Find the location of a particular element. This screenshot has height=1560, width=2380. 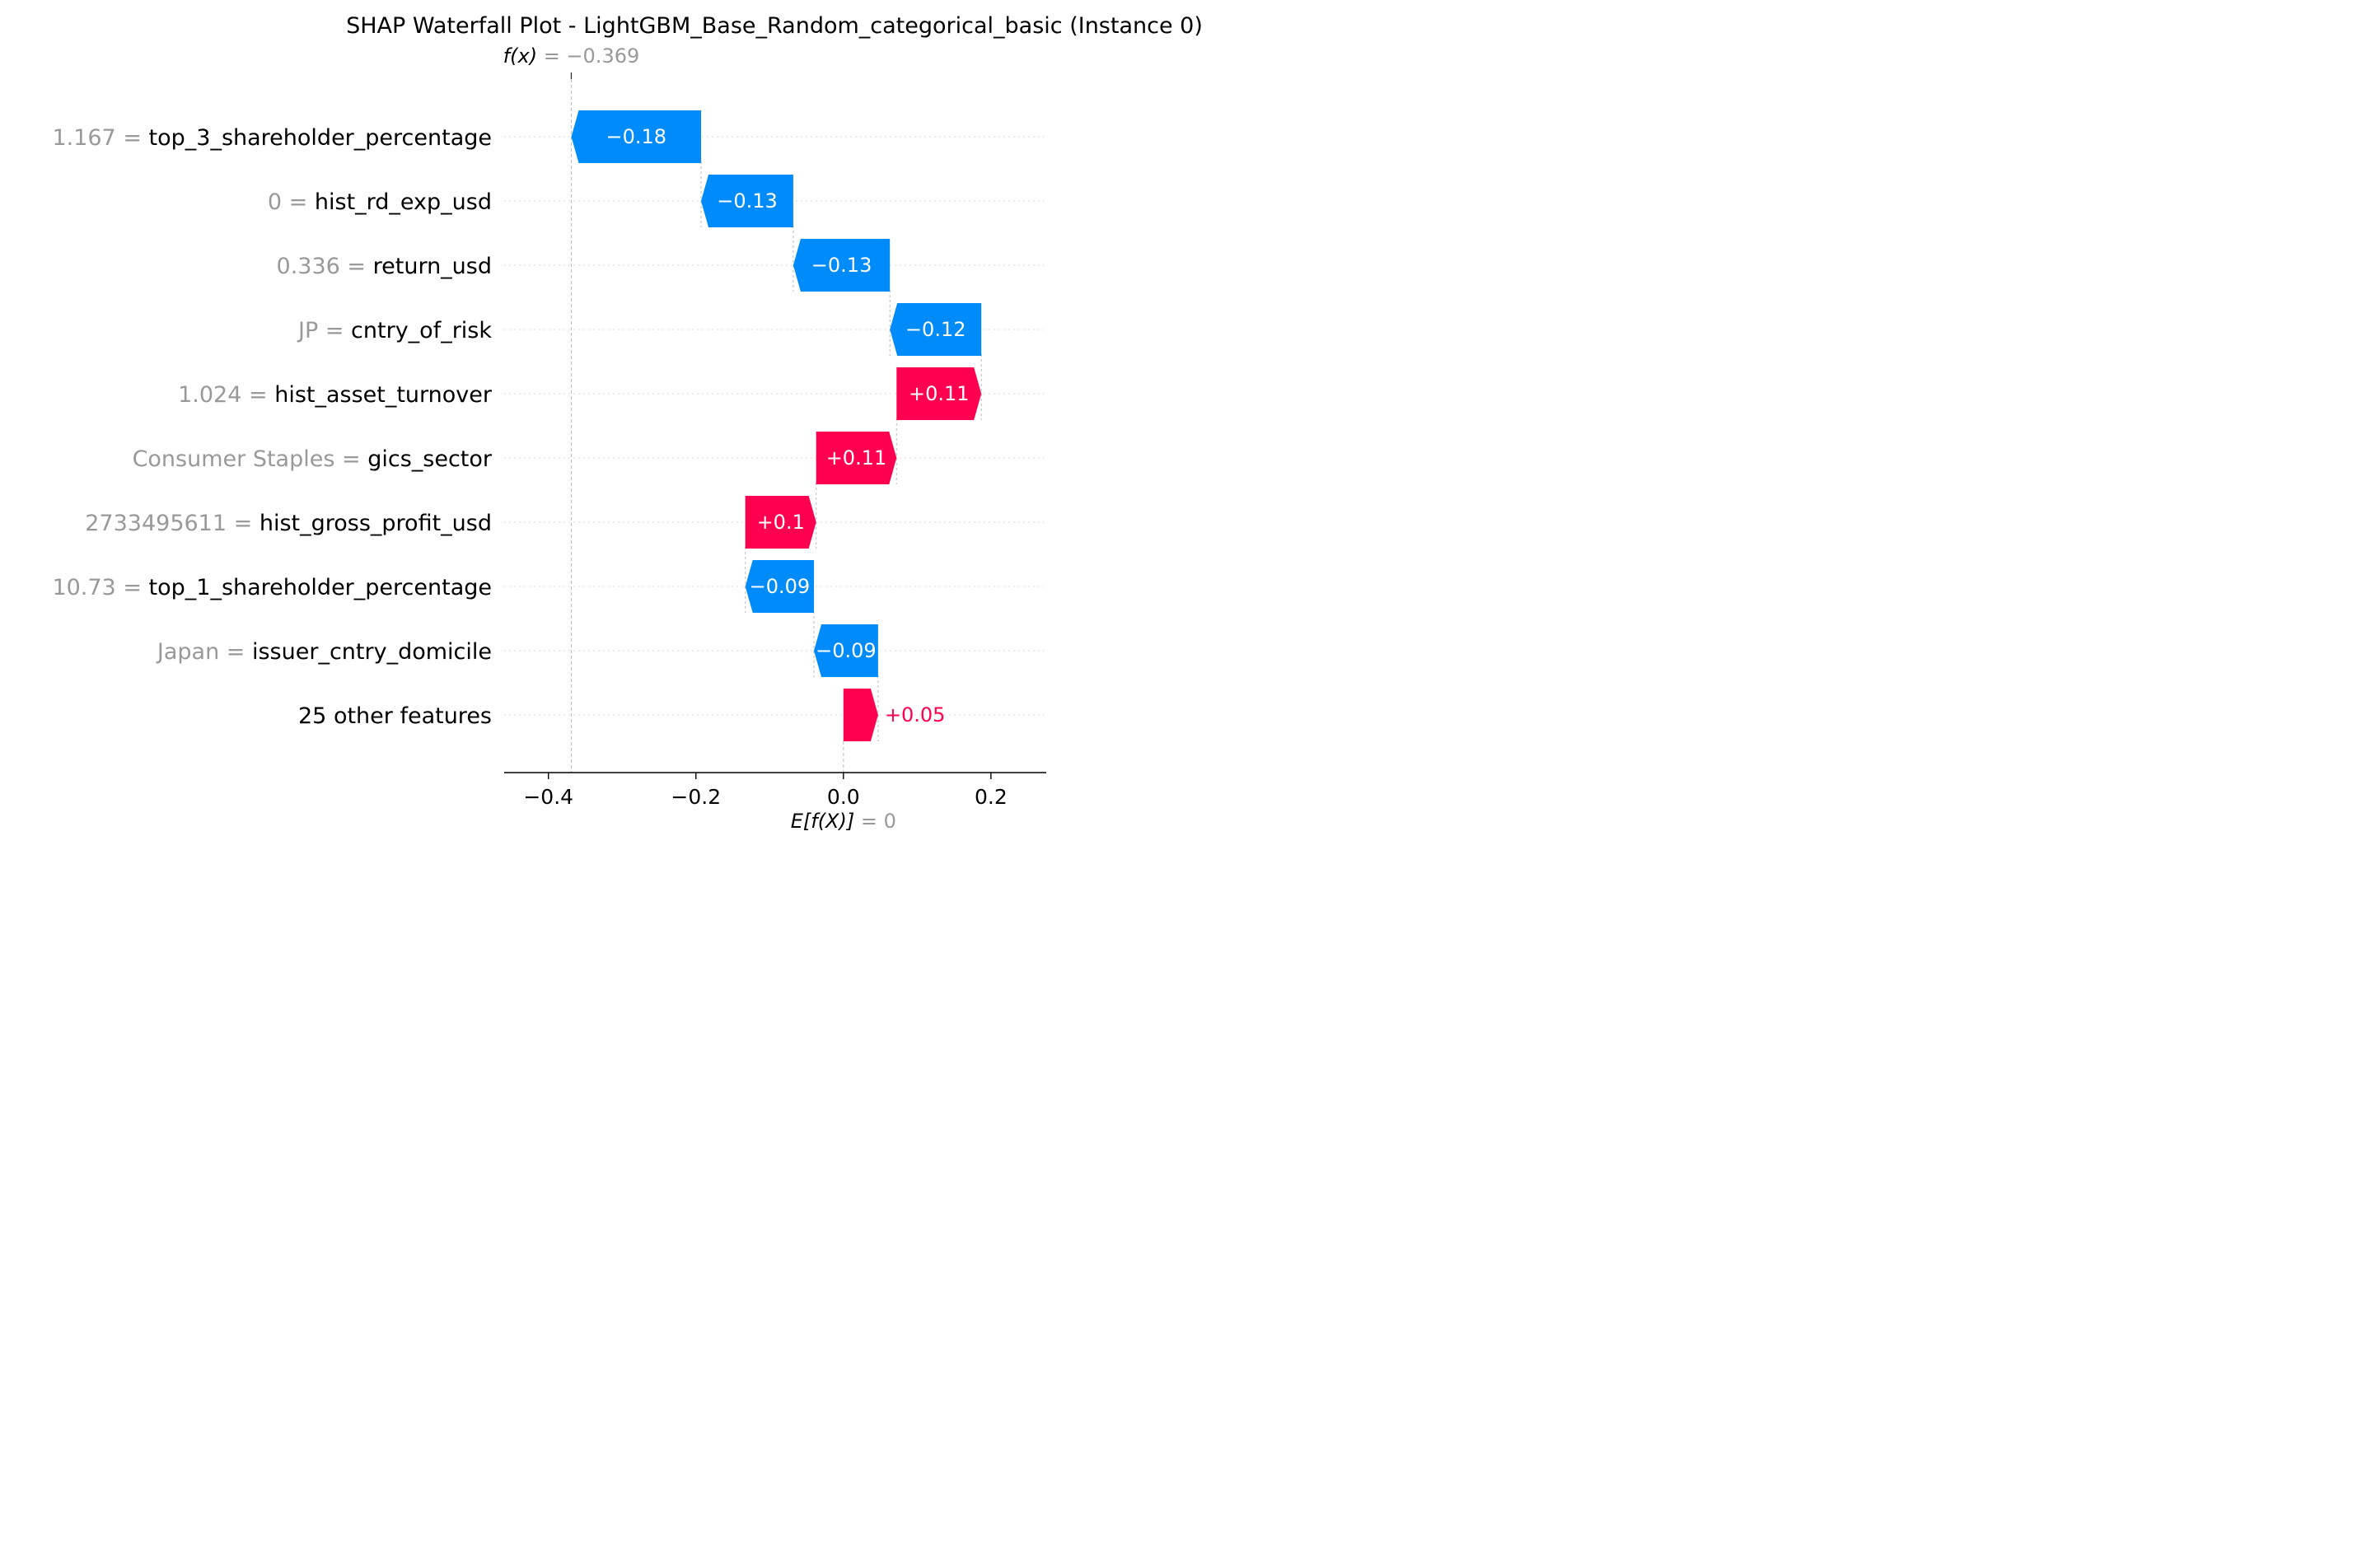

feature-label: 2733495611 = hist_gross_profit_usd is located at coordinates (288, 523).